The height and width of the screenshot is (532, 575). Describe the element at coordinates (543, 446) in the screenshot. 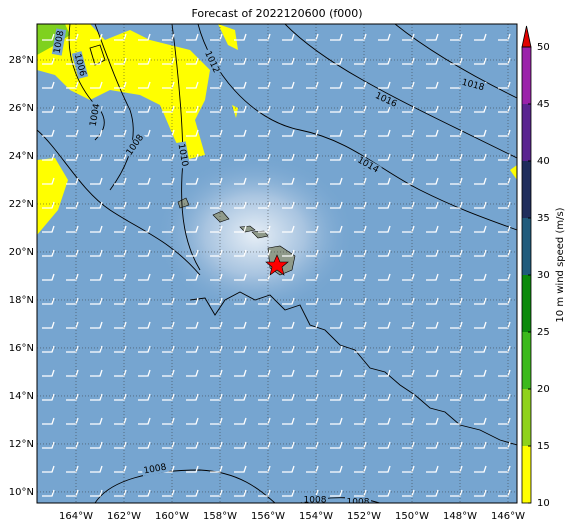

I see `colorbar-tick-label: 15` at that location.